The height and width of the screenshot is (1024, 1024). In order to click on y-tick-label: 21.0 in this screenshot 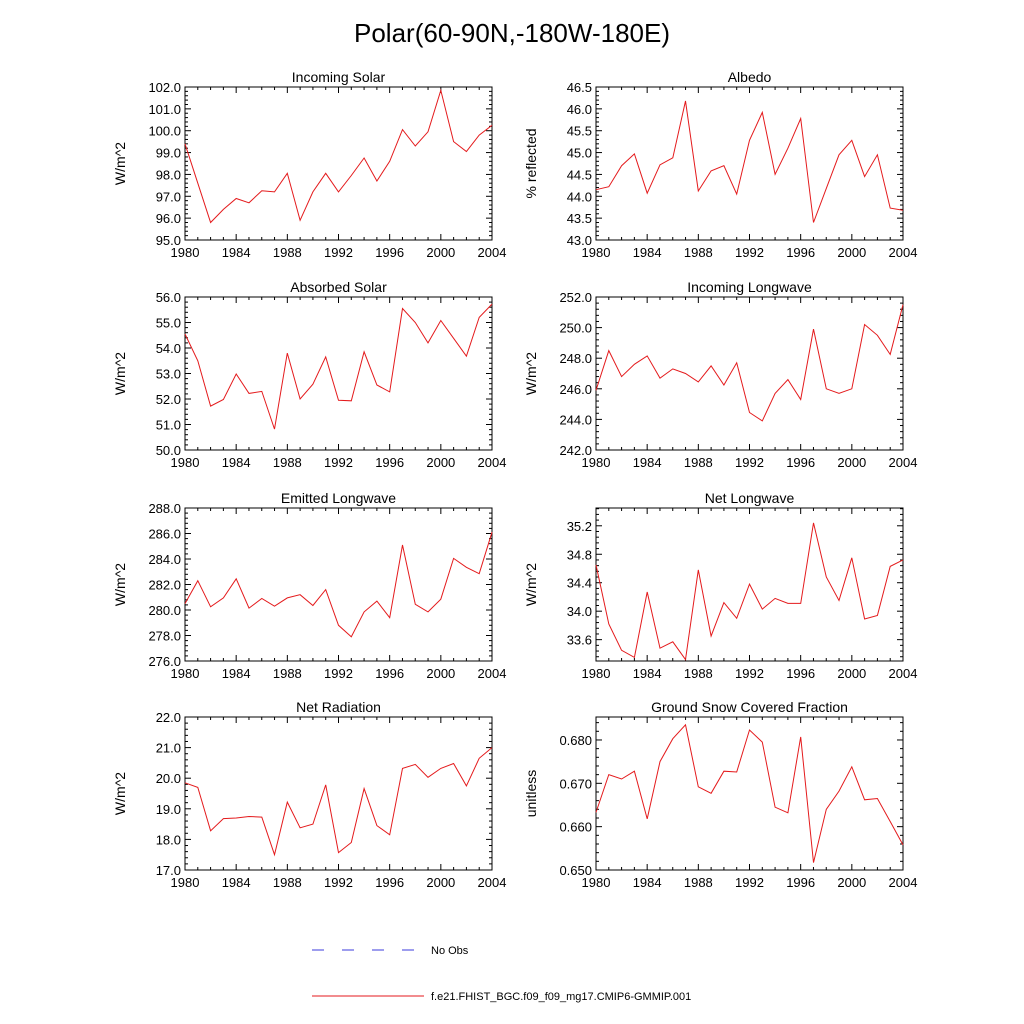, I will do `click(168, 748)`.